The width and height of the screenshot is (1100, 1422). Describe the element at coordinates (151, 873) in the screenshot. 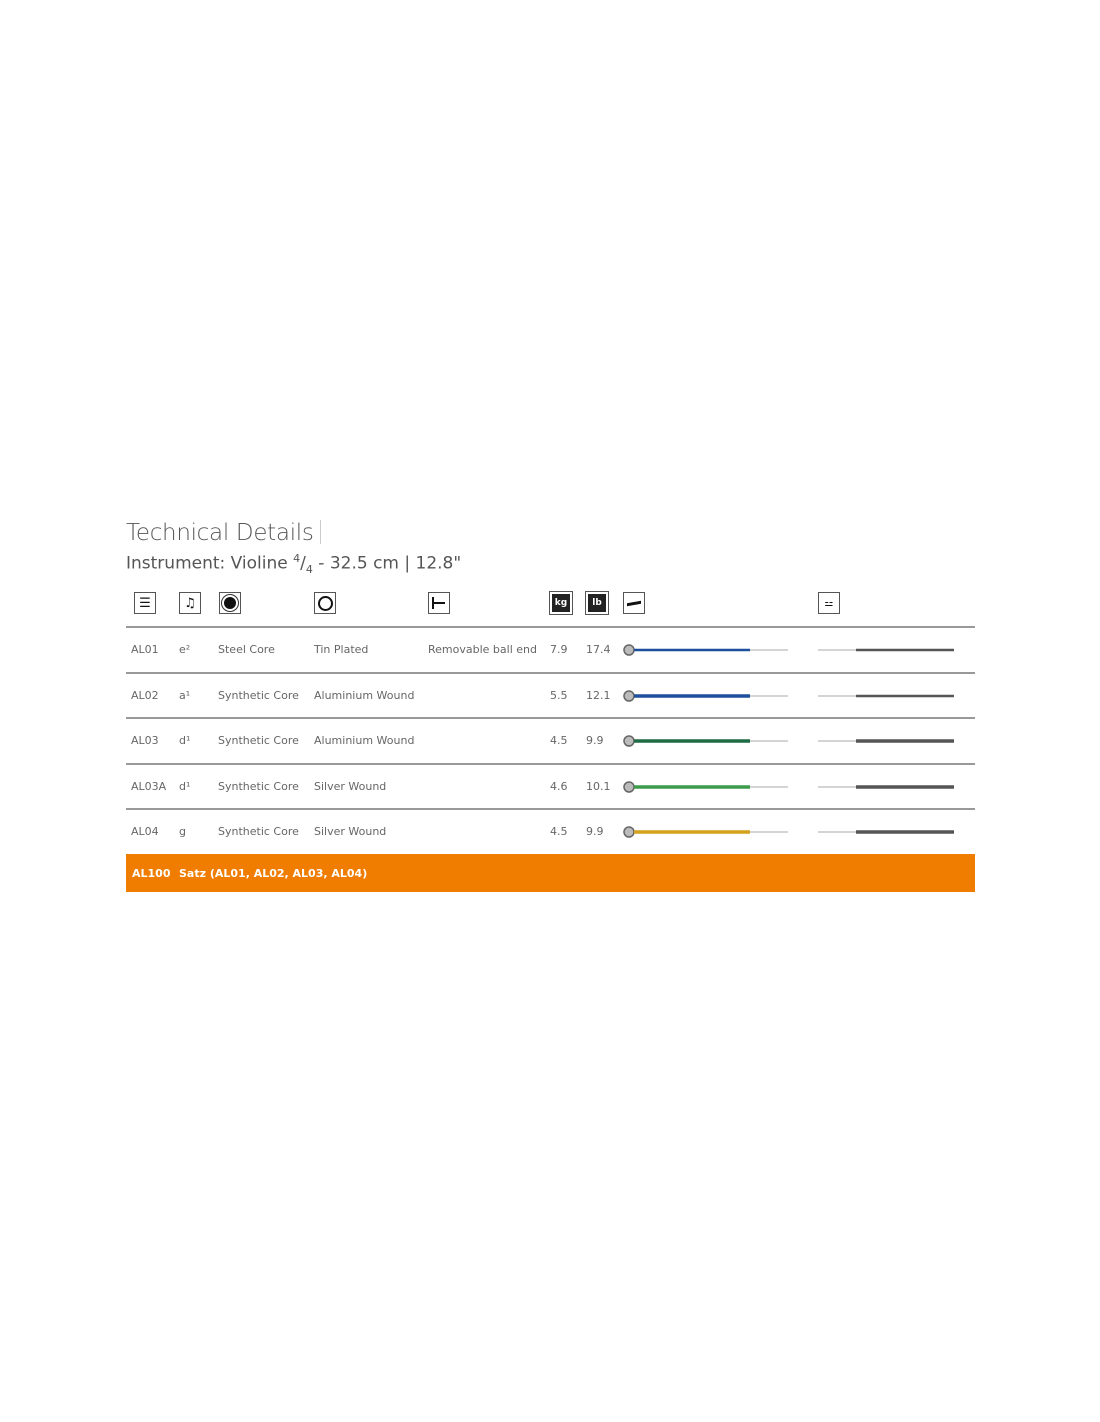

I see `set-id: AL100` at that location.